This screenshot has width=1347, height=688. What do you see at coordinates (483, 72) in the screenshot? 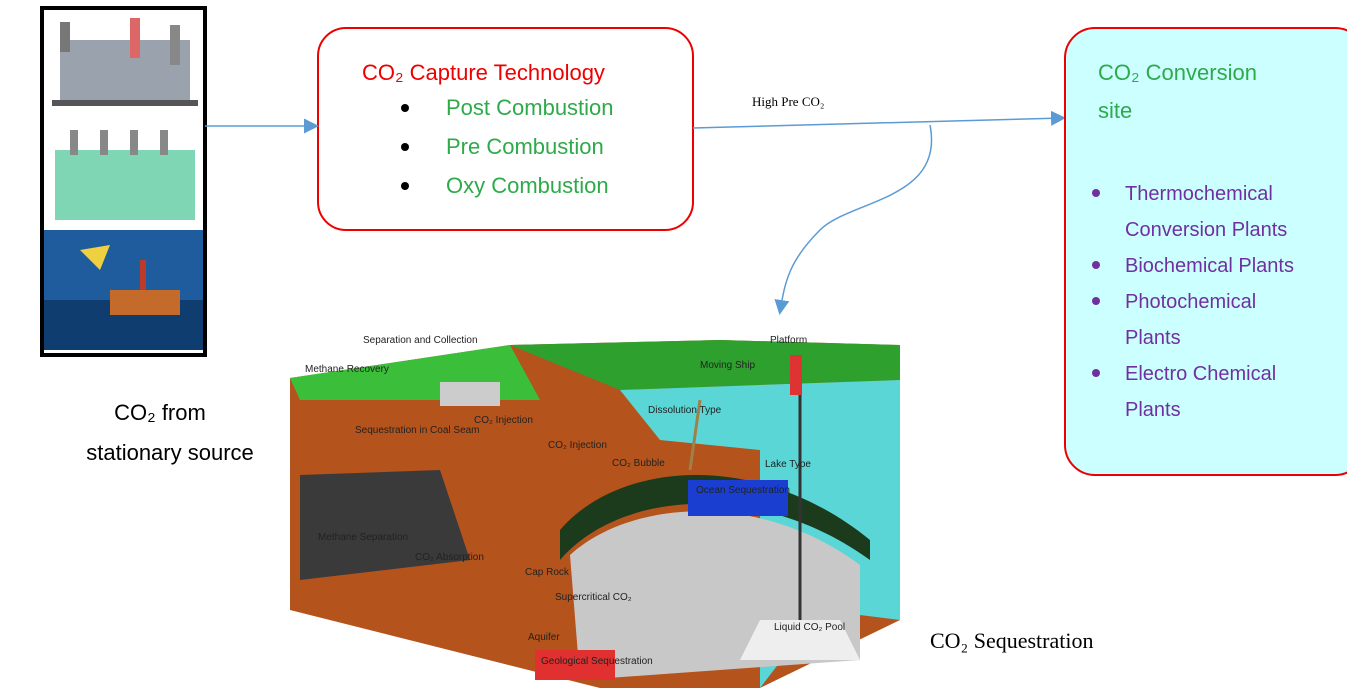
I see `capture-title: CO₂ Capture Technology` at bounding box center [483, 72].